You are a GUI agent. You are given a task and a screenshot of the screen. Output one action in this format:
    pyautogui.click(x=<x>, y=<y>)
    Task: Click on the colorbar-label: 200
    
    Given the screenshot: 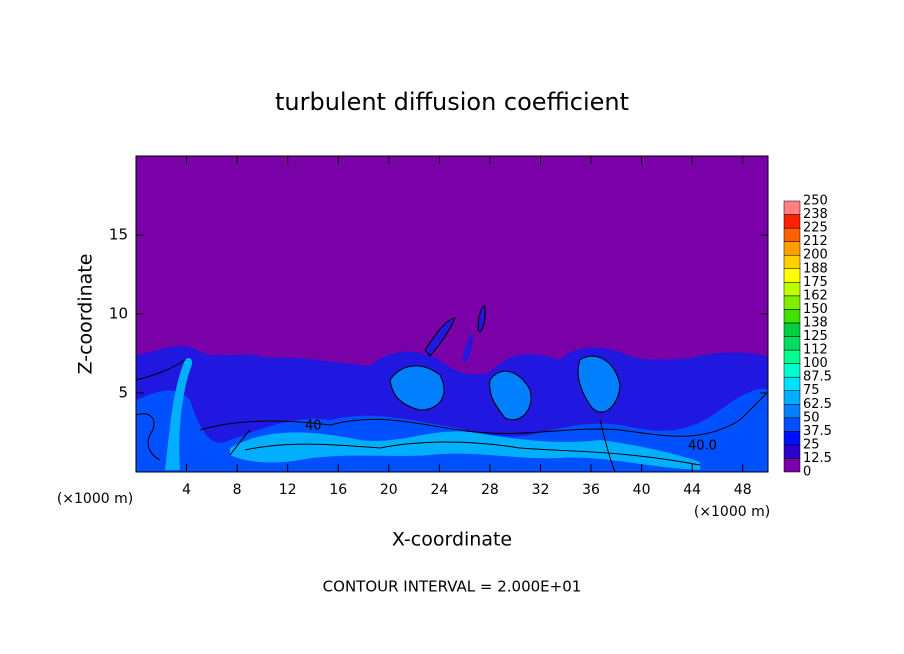 What is the action you would take?
    pyautogui.click(x=815, y=255)
    